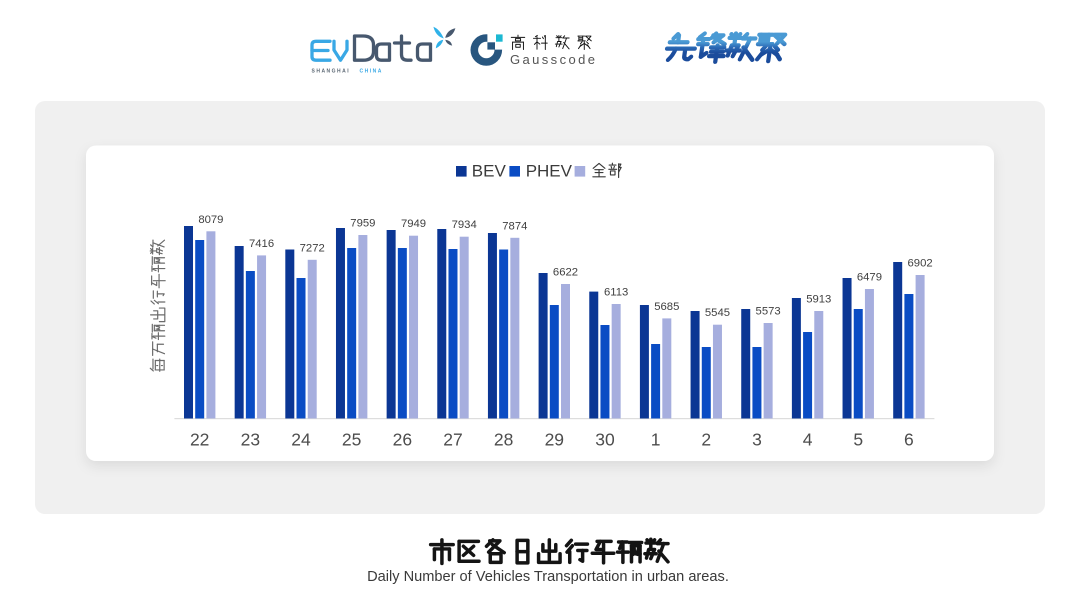 The image size is (1080, 608). What do you see at coordinates (605, 440) in the screenshot?
I see `svg-text: 30` at bounding box center [605, 440].